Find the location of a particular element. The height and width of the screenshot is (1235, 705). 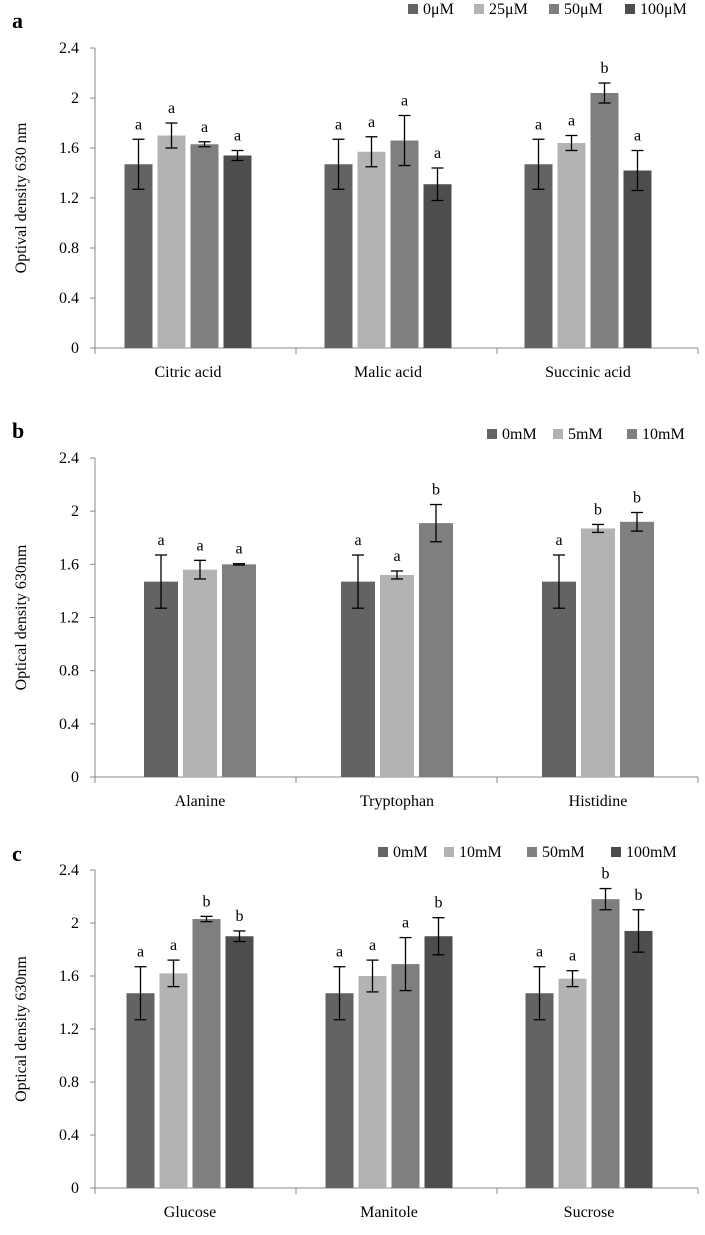

legend-label: 10mM is located at coordinates (663, 434).